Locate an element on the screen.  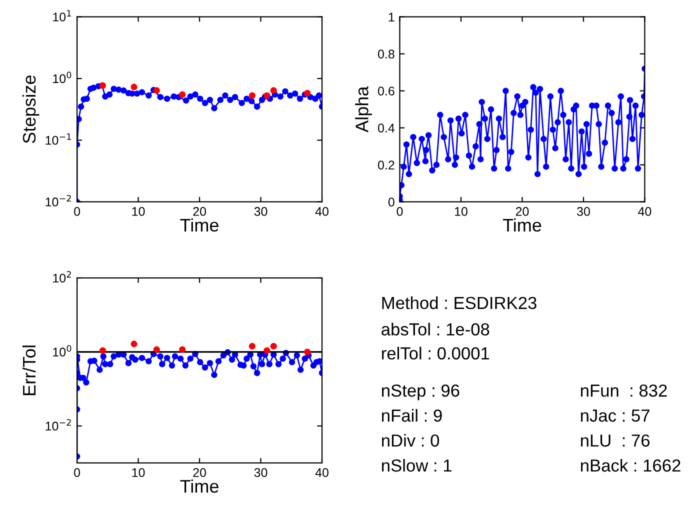
text: nJac : 57 is located at coordinates (615, 416).